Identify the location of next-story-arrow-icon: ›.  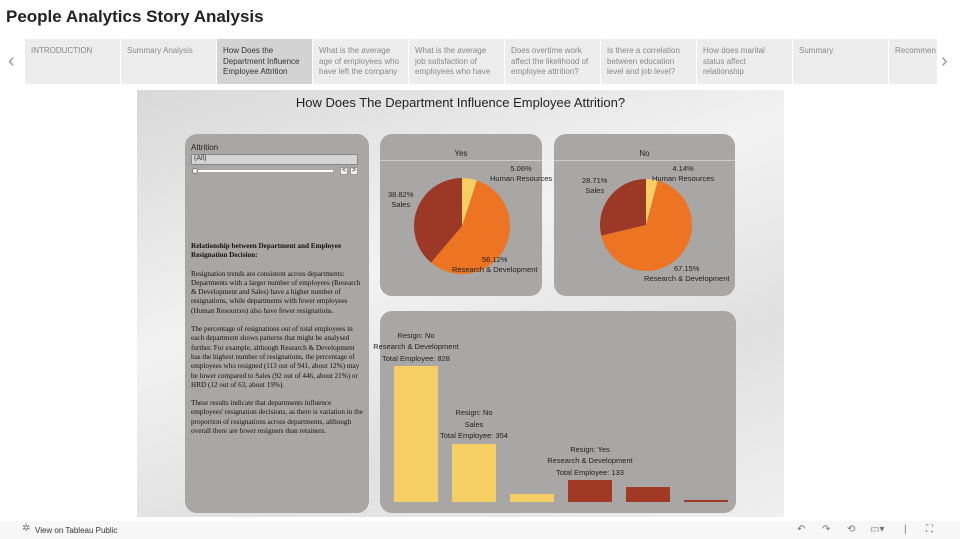
(944, 61).